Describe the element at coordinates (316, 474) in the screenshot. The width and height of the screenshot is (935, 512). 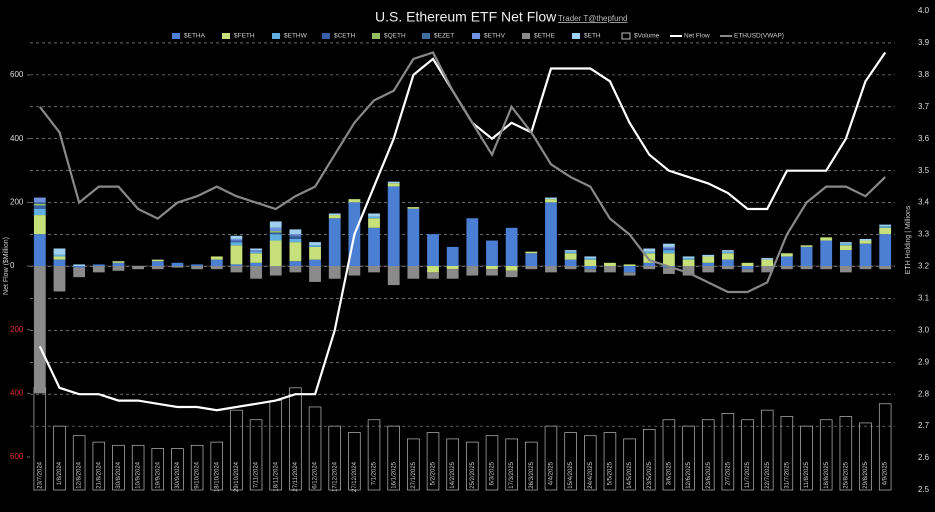
I see `x-tick-label: 6/12/2024` at that location.